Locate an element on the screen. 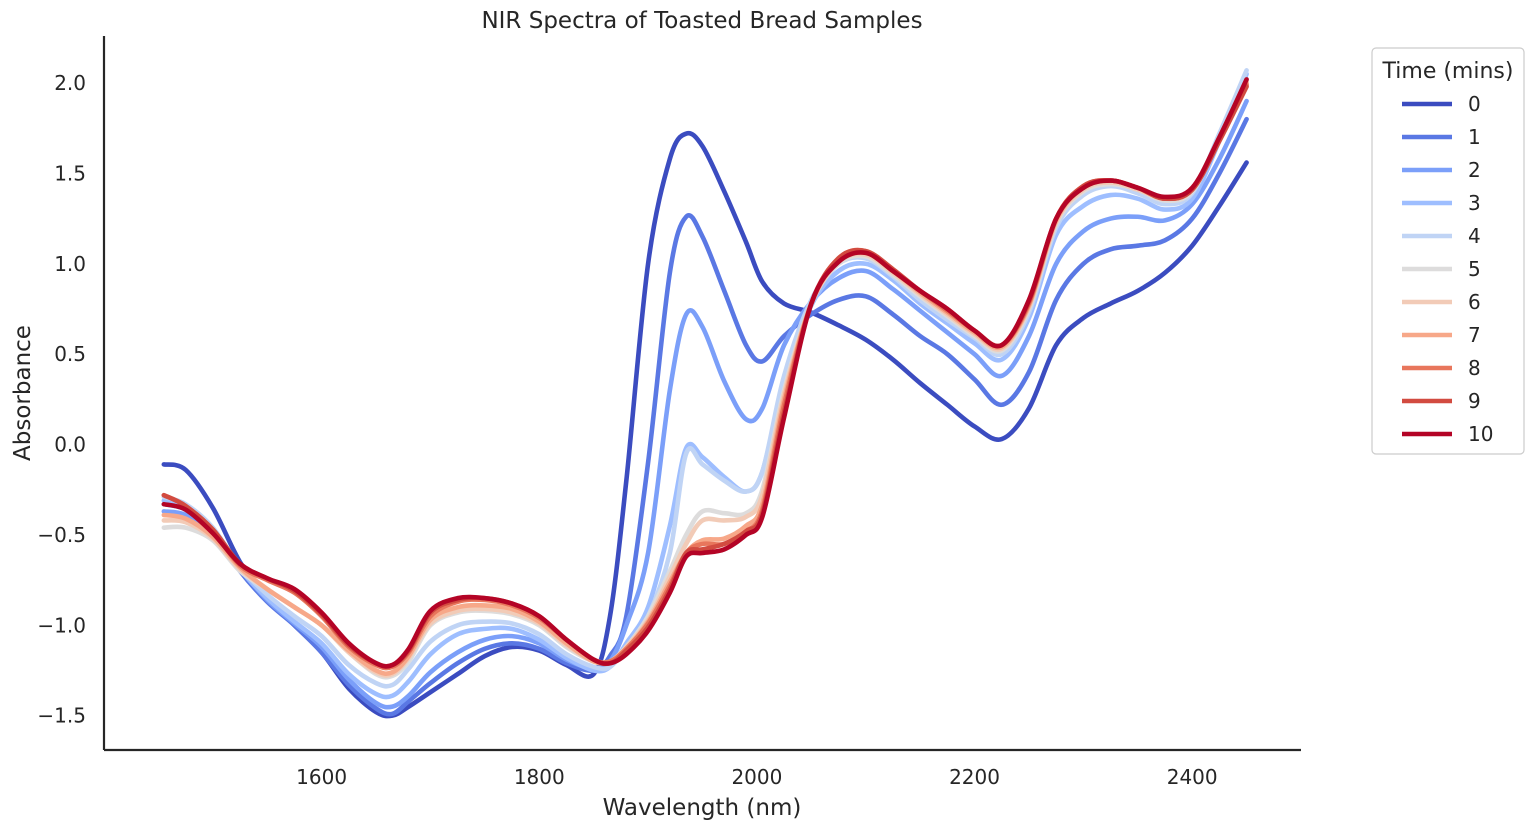 This screenshot has width=1536, height=835. legend-label: 1 is located at coordinates (1474, 137).